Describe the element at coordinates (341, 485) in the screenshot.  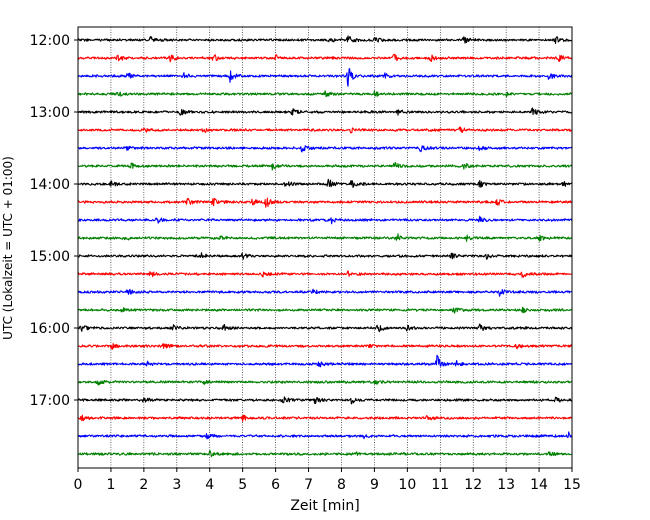
I see `x-tick-label: 8` at that location.